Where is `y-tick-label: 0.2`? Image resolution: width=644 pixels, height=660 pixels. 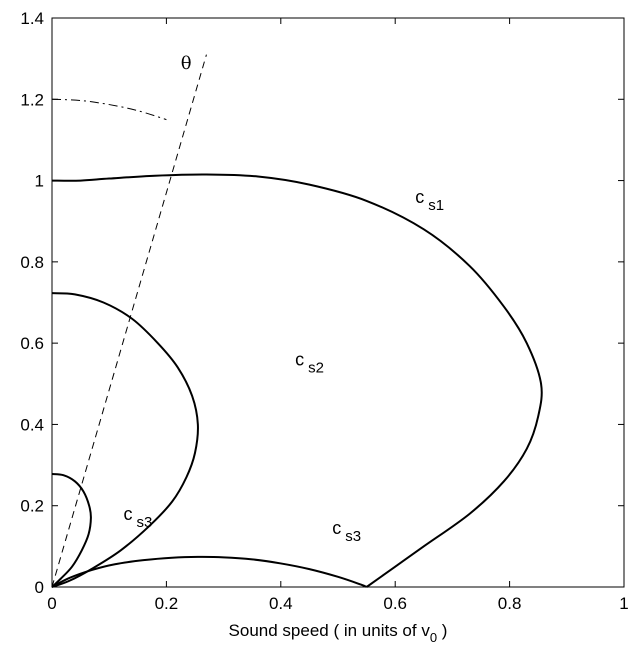
y-tick-label: 0.2 is located at coordinates (32, 506).